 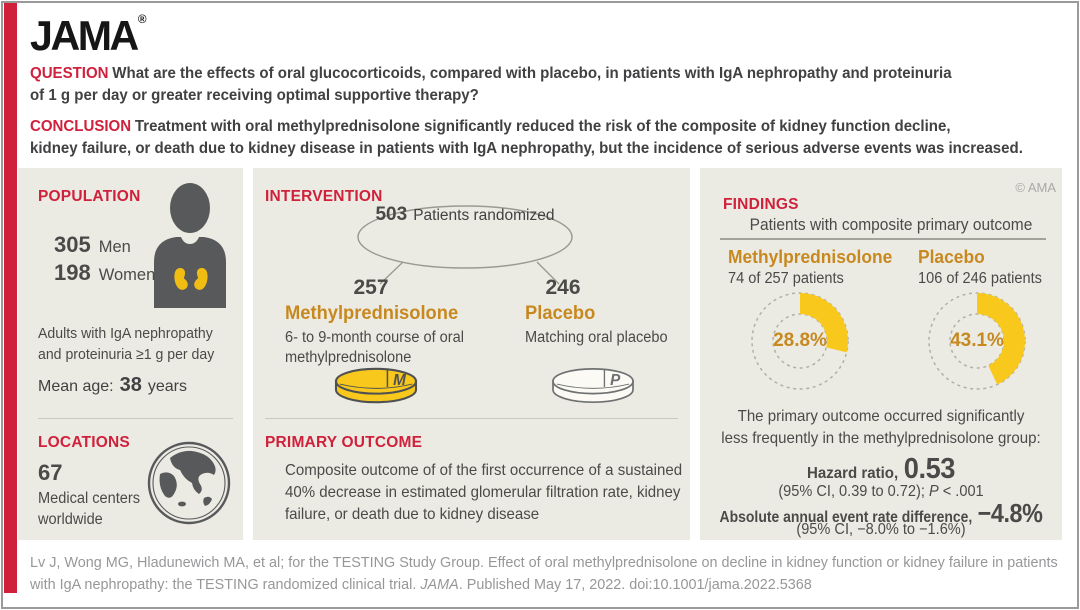 I want to click on globe-icon, so click(x=189, y=483).